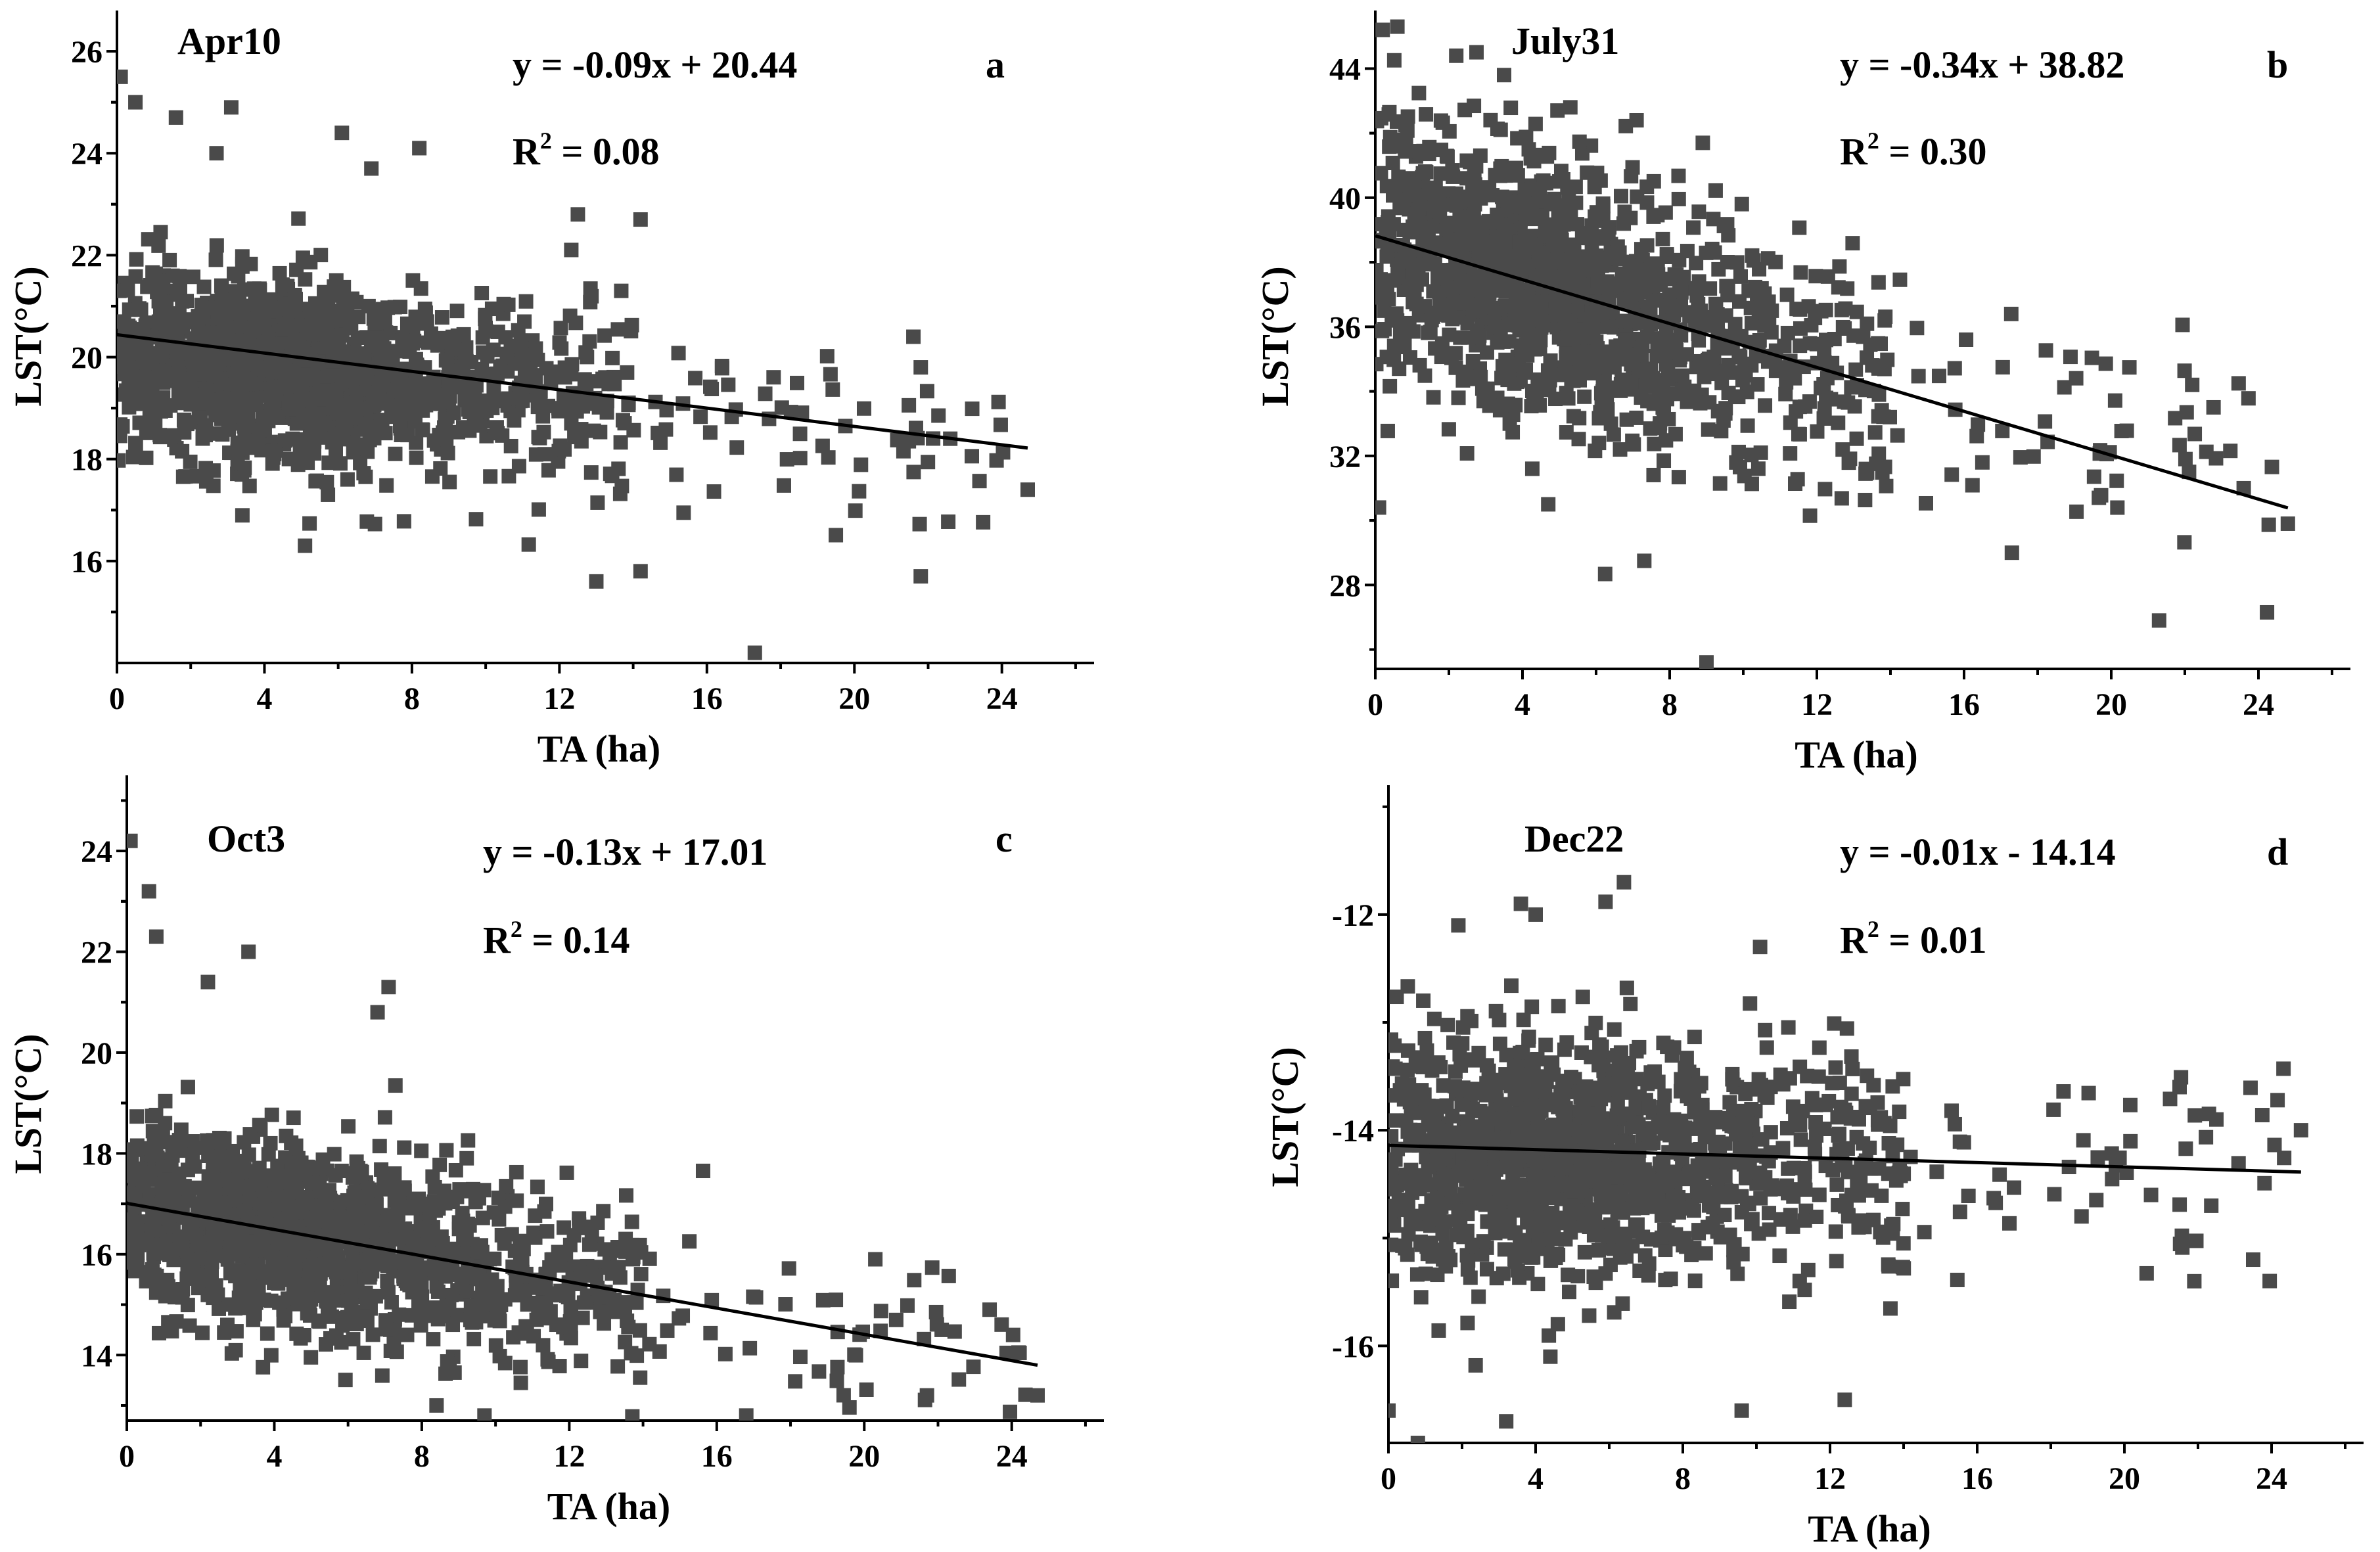  What do you see at coordinates (717, 1457) in the screenshot?
I see `x-tick-label: 16` at bounding box center [717, 1457].